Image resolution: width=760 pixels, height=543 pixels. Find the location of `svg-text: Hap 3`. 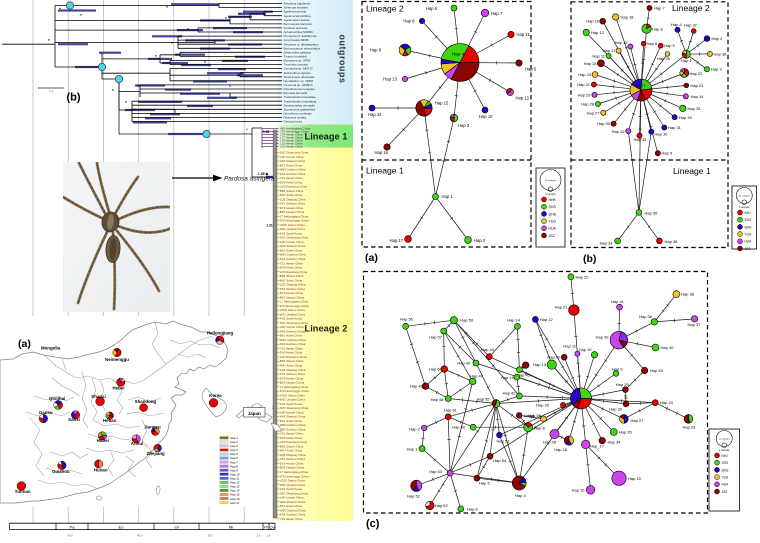

svg-text: Hap 3 is located at coordinates (716, 69).